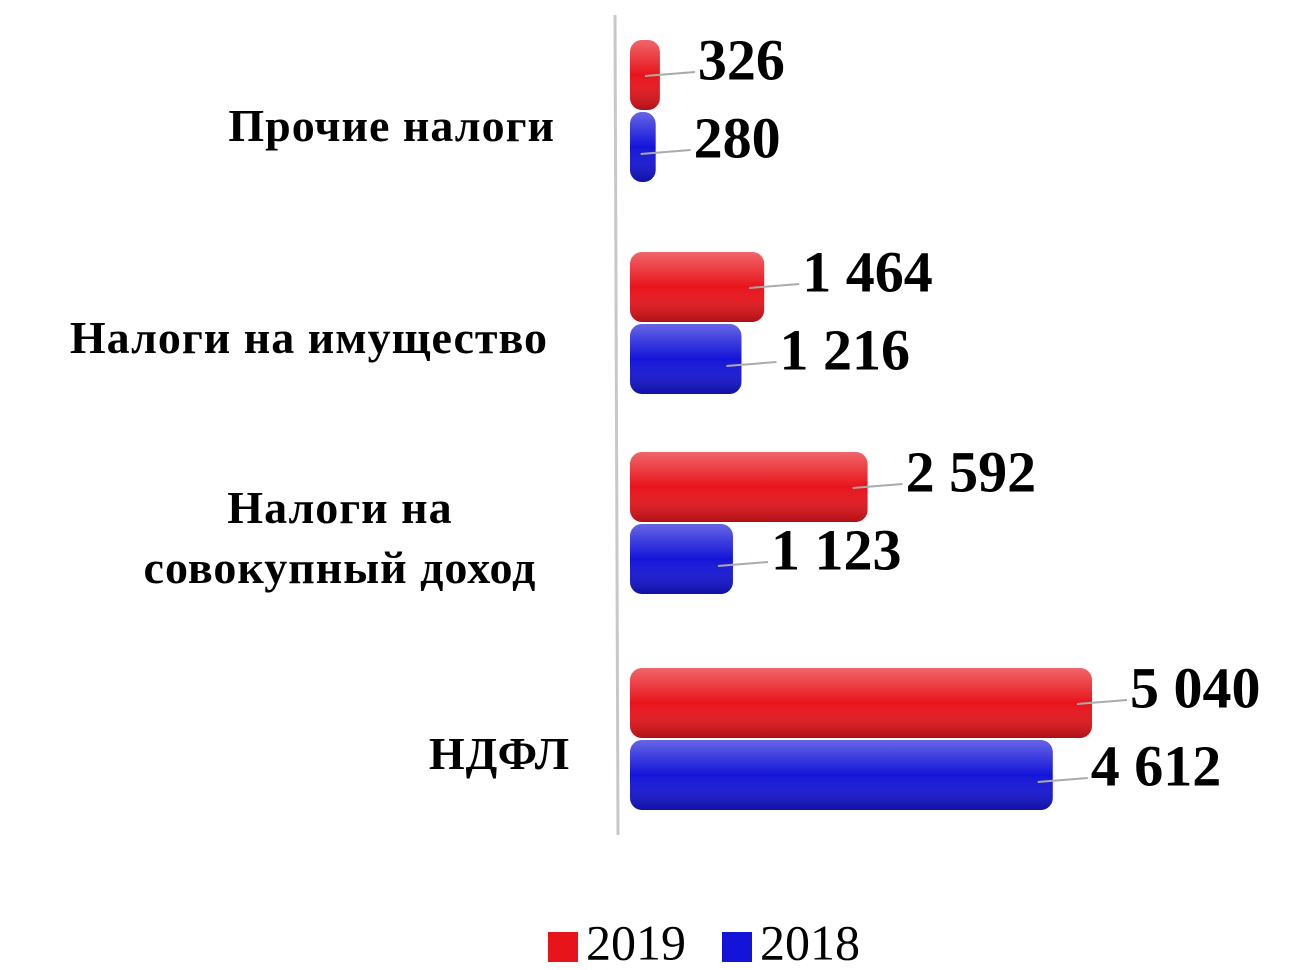 The height and width of the screenshot is (970, 1310). What do you see at coordinates (340, 537) in the screenshot?
I see `category-label: Налоги на совокупный доход` at bounding box center [340, 537].